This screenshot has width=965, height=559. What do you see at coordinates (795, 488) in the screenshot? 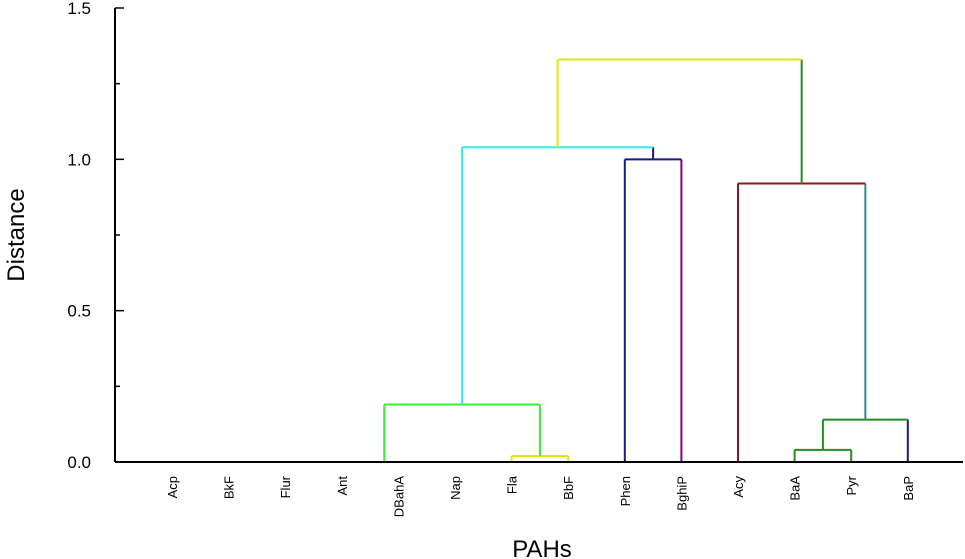
I see `leaf-label: BaA` at bounding box center [795, 488].